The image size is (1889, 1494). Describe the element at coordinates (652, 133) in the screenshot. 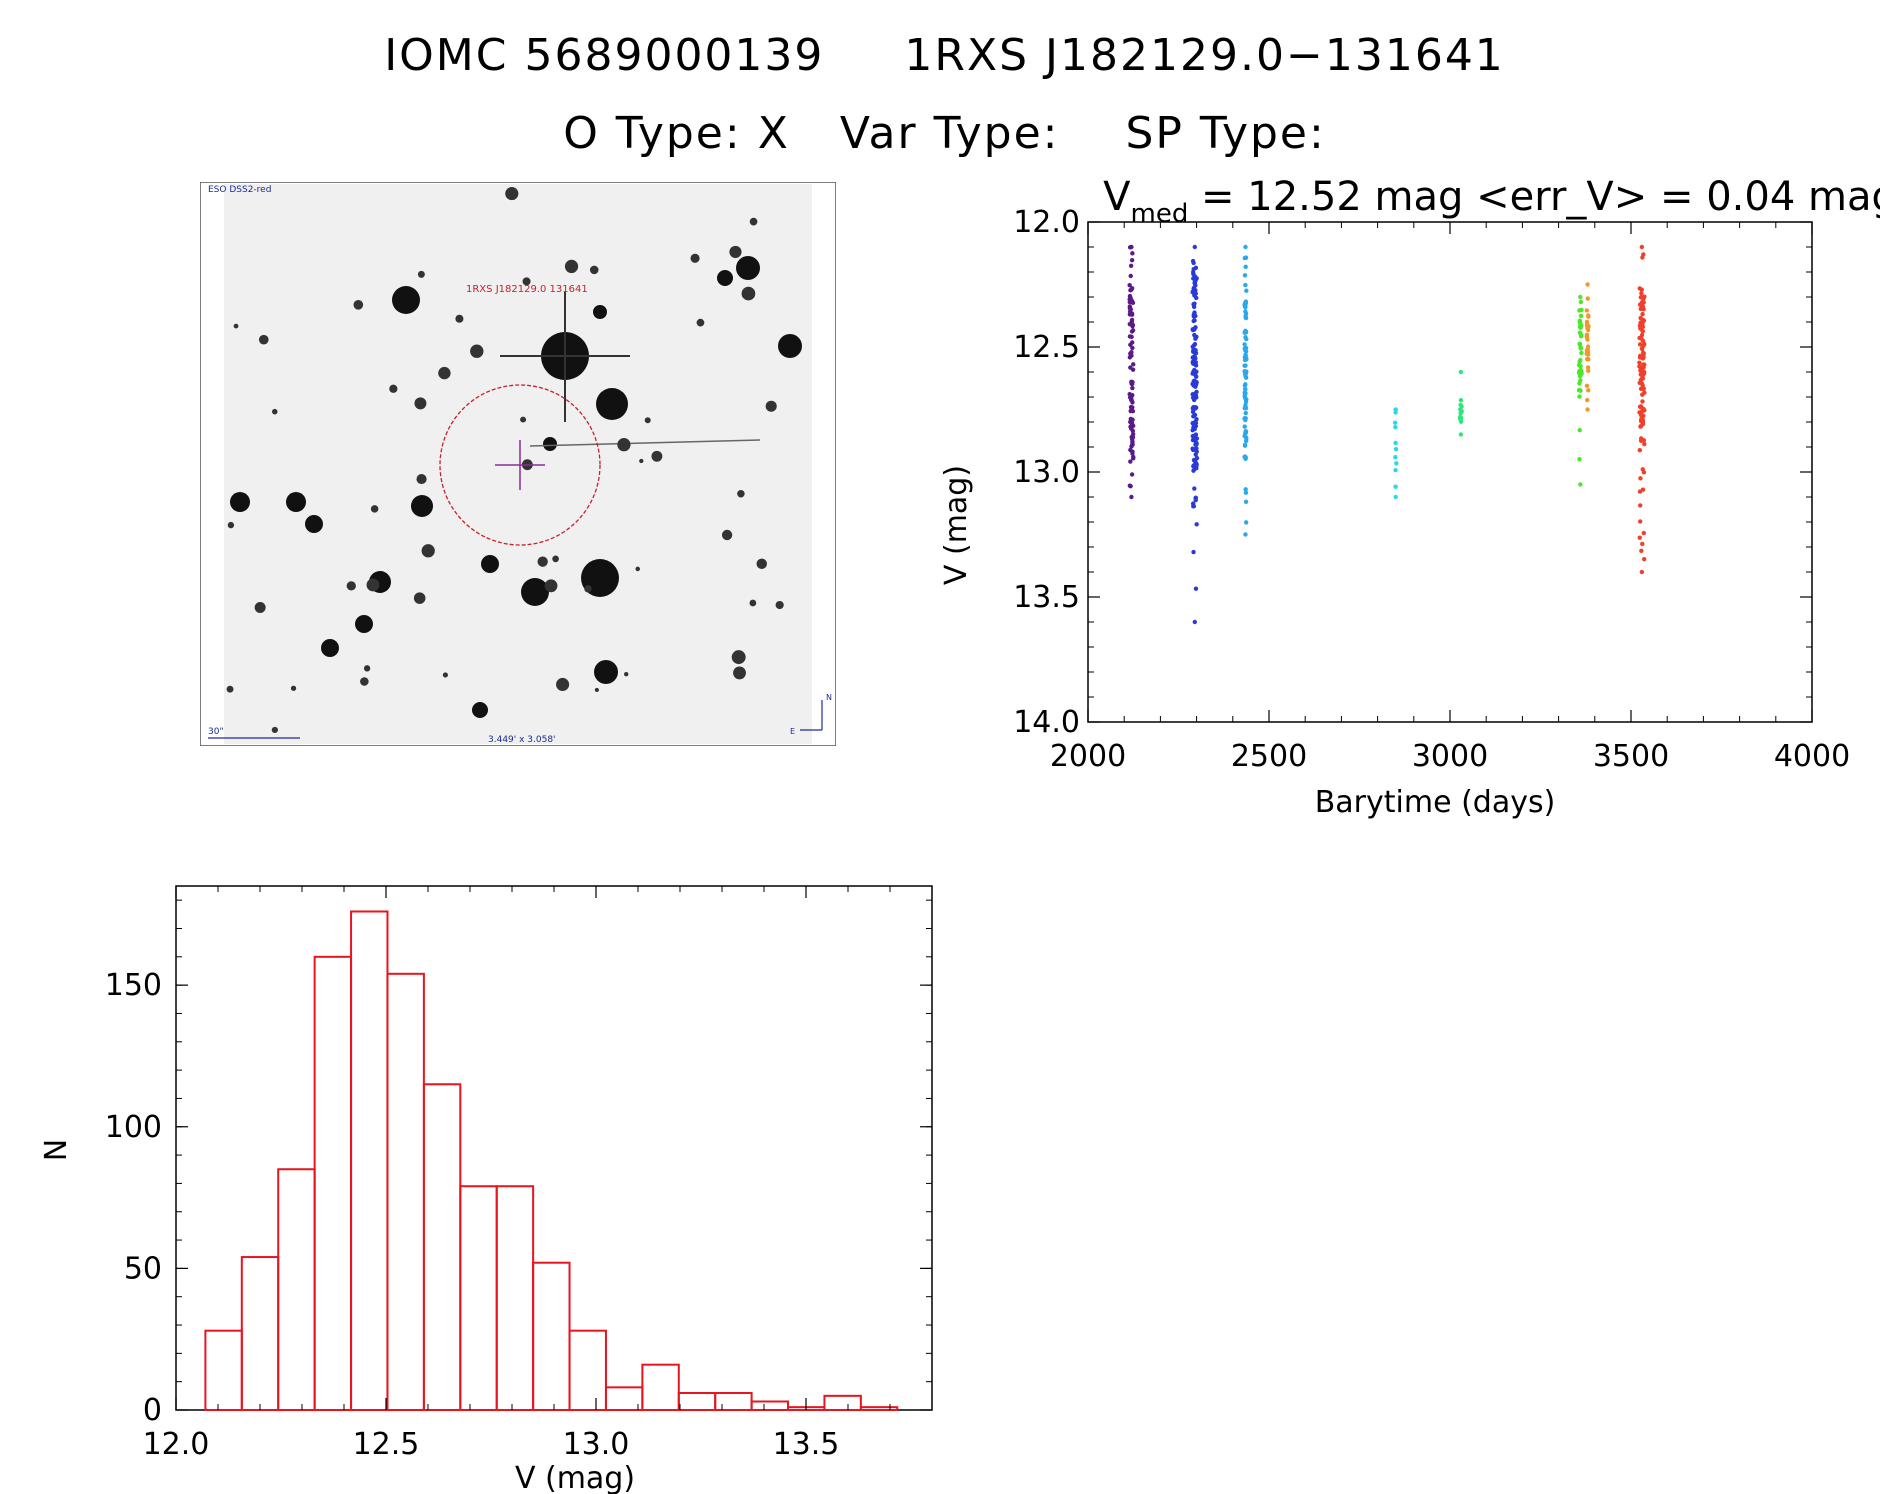

I see `o-type-label: O Type:` at that location.